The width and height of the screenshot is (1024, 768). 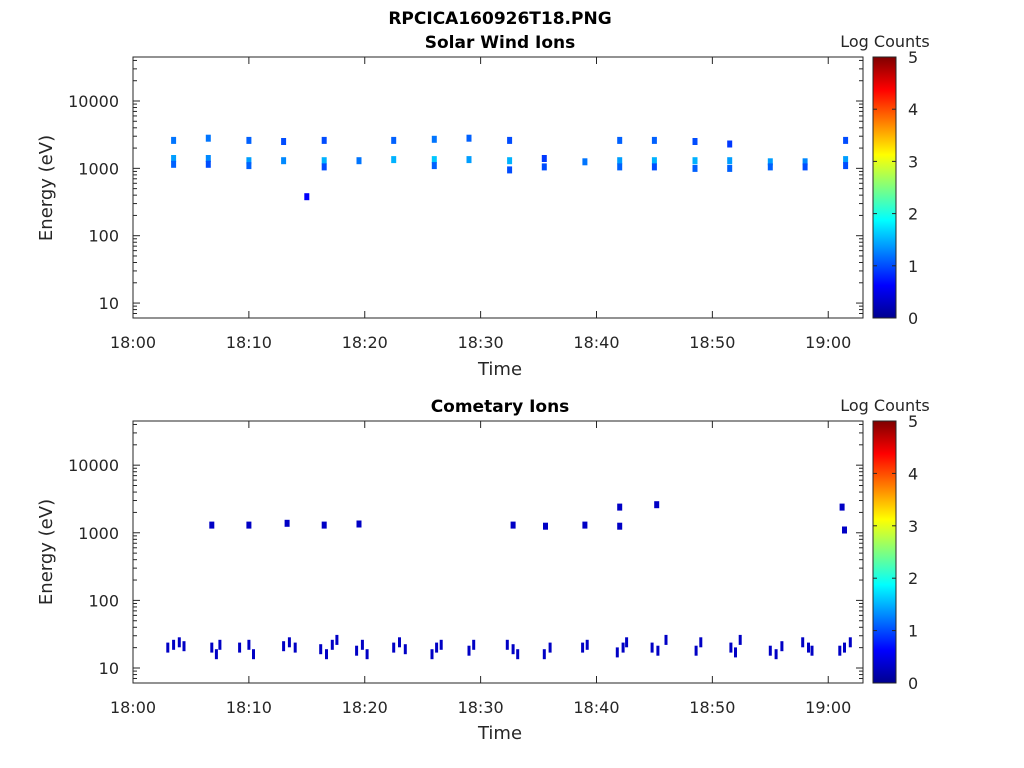 What do you see at coordinates (913, 578) in the screenshot?
I see `colorbar-tick-label: 2` at bounding box center [913, 578].